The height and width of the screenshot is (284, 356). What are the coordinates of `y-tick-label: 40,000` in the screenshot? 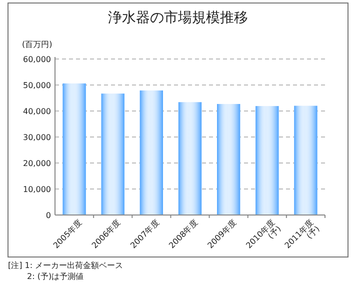 It's located at (37, 111).